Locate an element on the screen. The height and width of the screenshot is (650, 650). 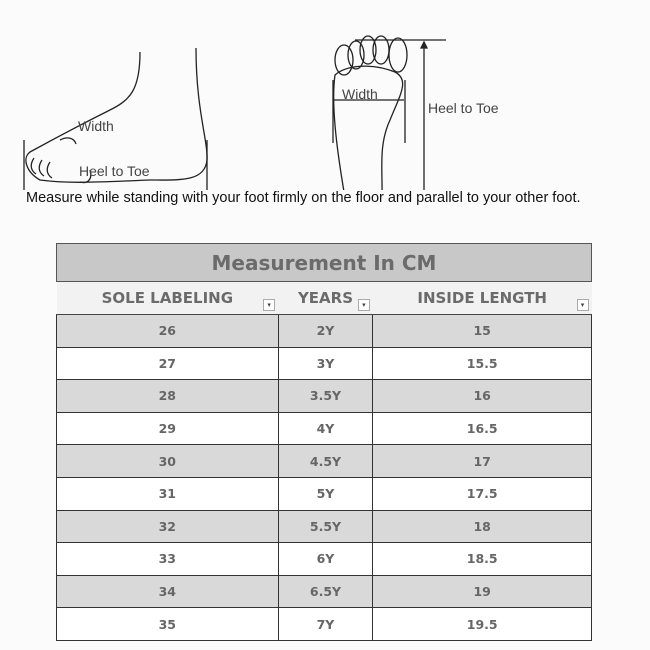
table-cell: 27 is located at coordinates (167, 363).